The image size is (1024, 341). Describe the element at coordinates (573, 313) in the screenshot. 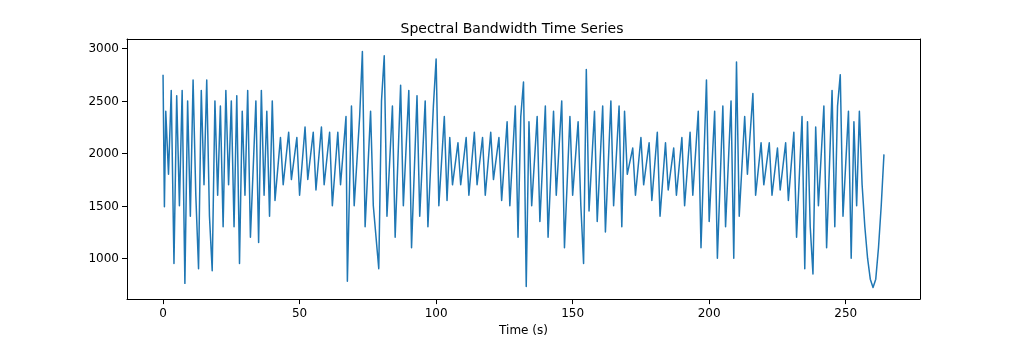

I see `x-tick-label: 150` at that location.